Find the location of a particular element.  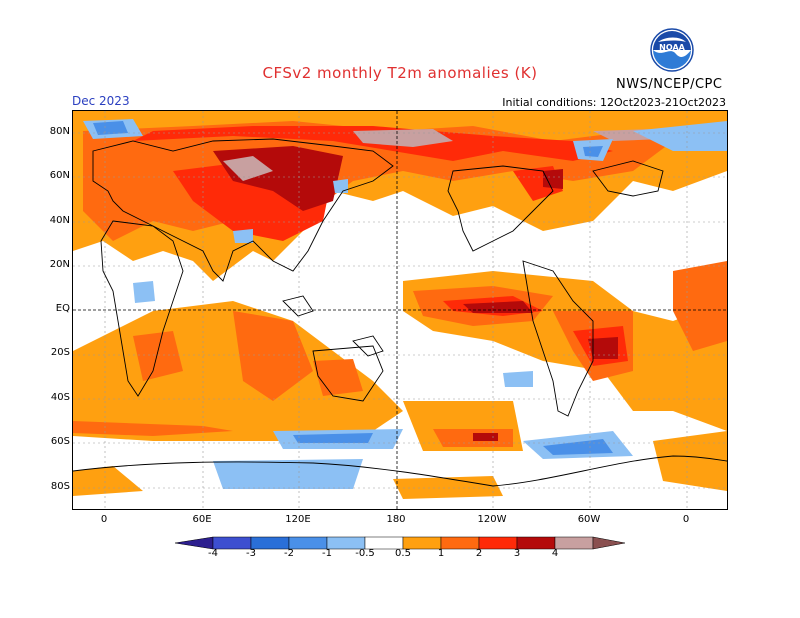

colorbar-label-4: 4 is located at coordinates (555, 553).